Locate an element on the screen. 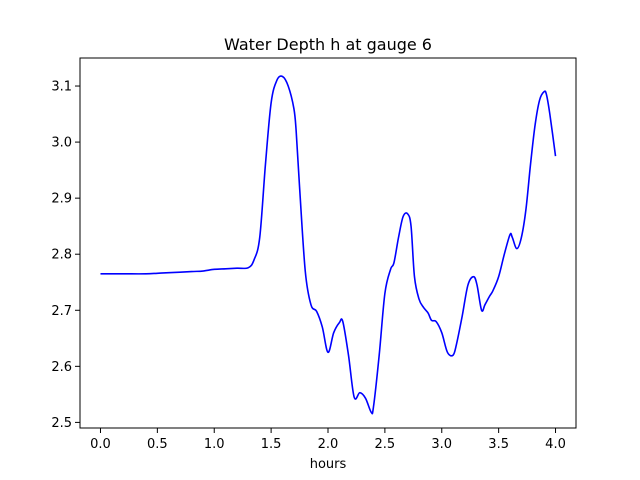  chart-title: Water Depth h at gauge 6 is located at coordinates (328, 44).